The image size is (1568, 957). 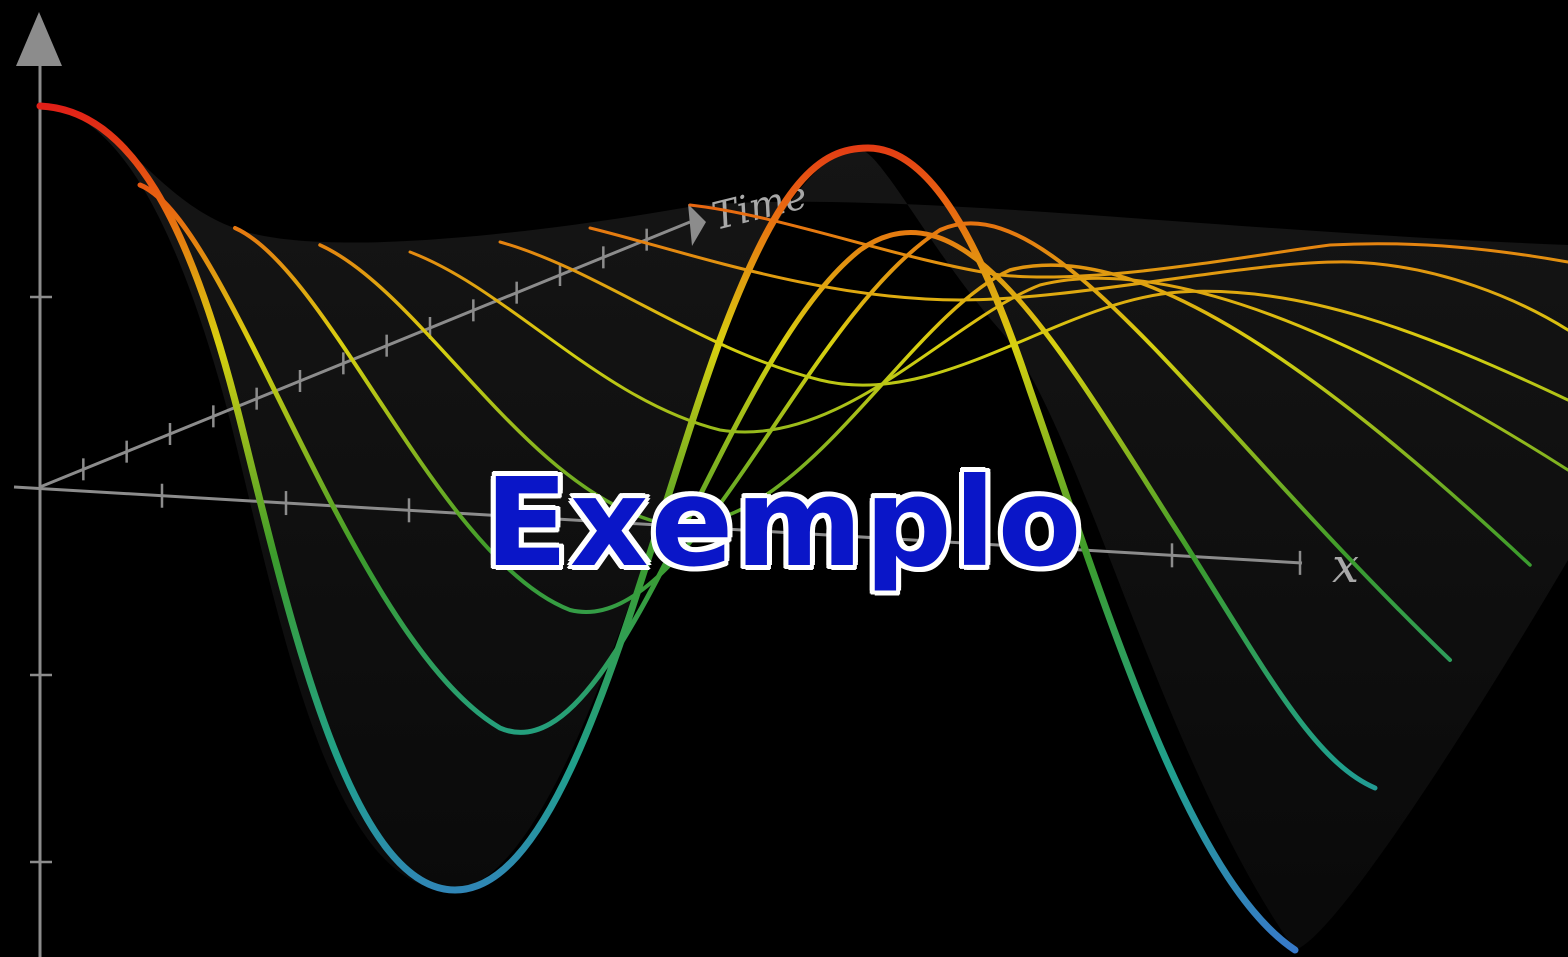 What do you see at coordinates (784, 523) in the screenshot?
I see `overlay-title: Exemplo` at bounding box center [784, 523].